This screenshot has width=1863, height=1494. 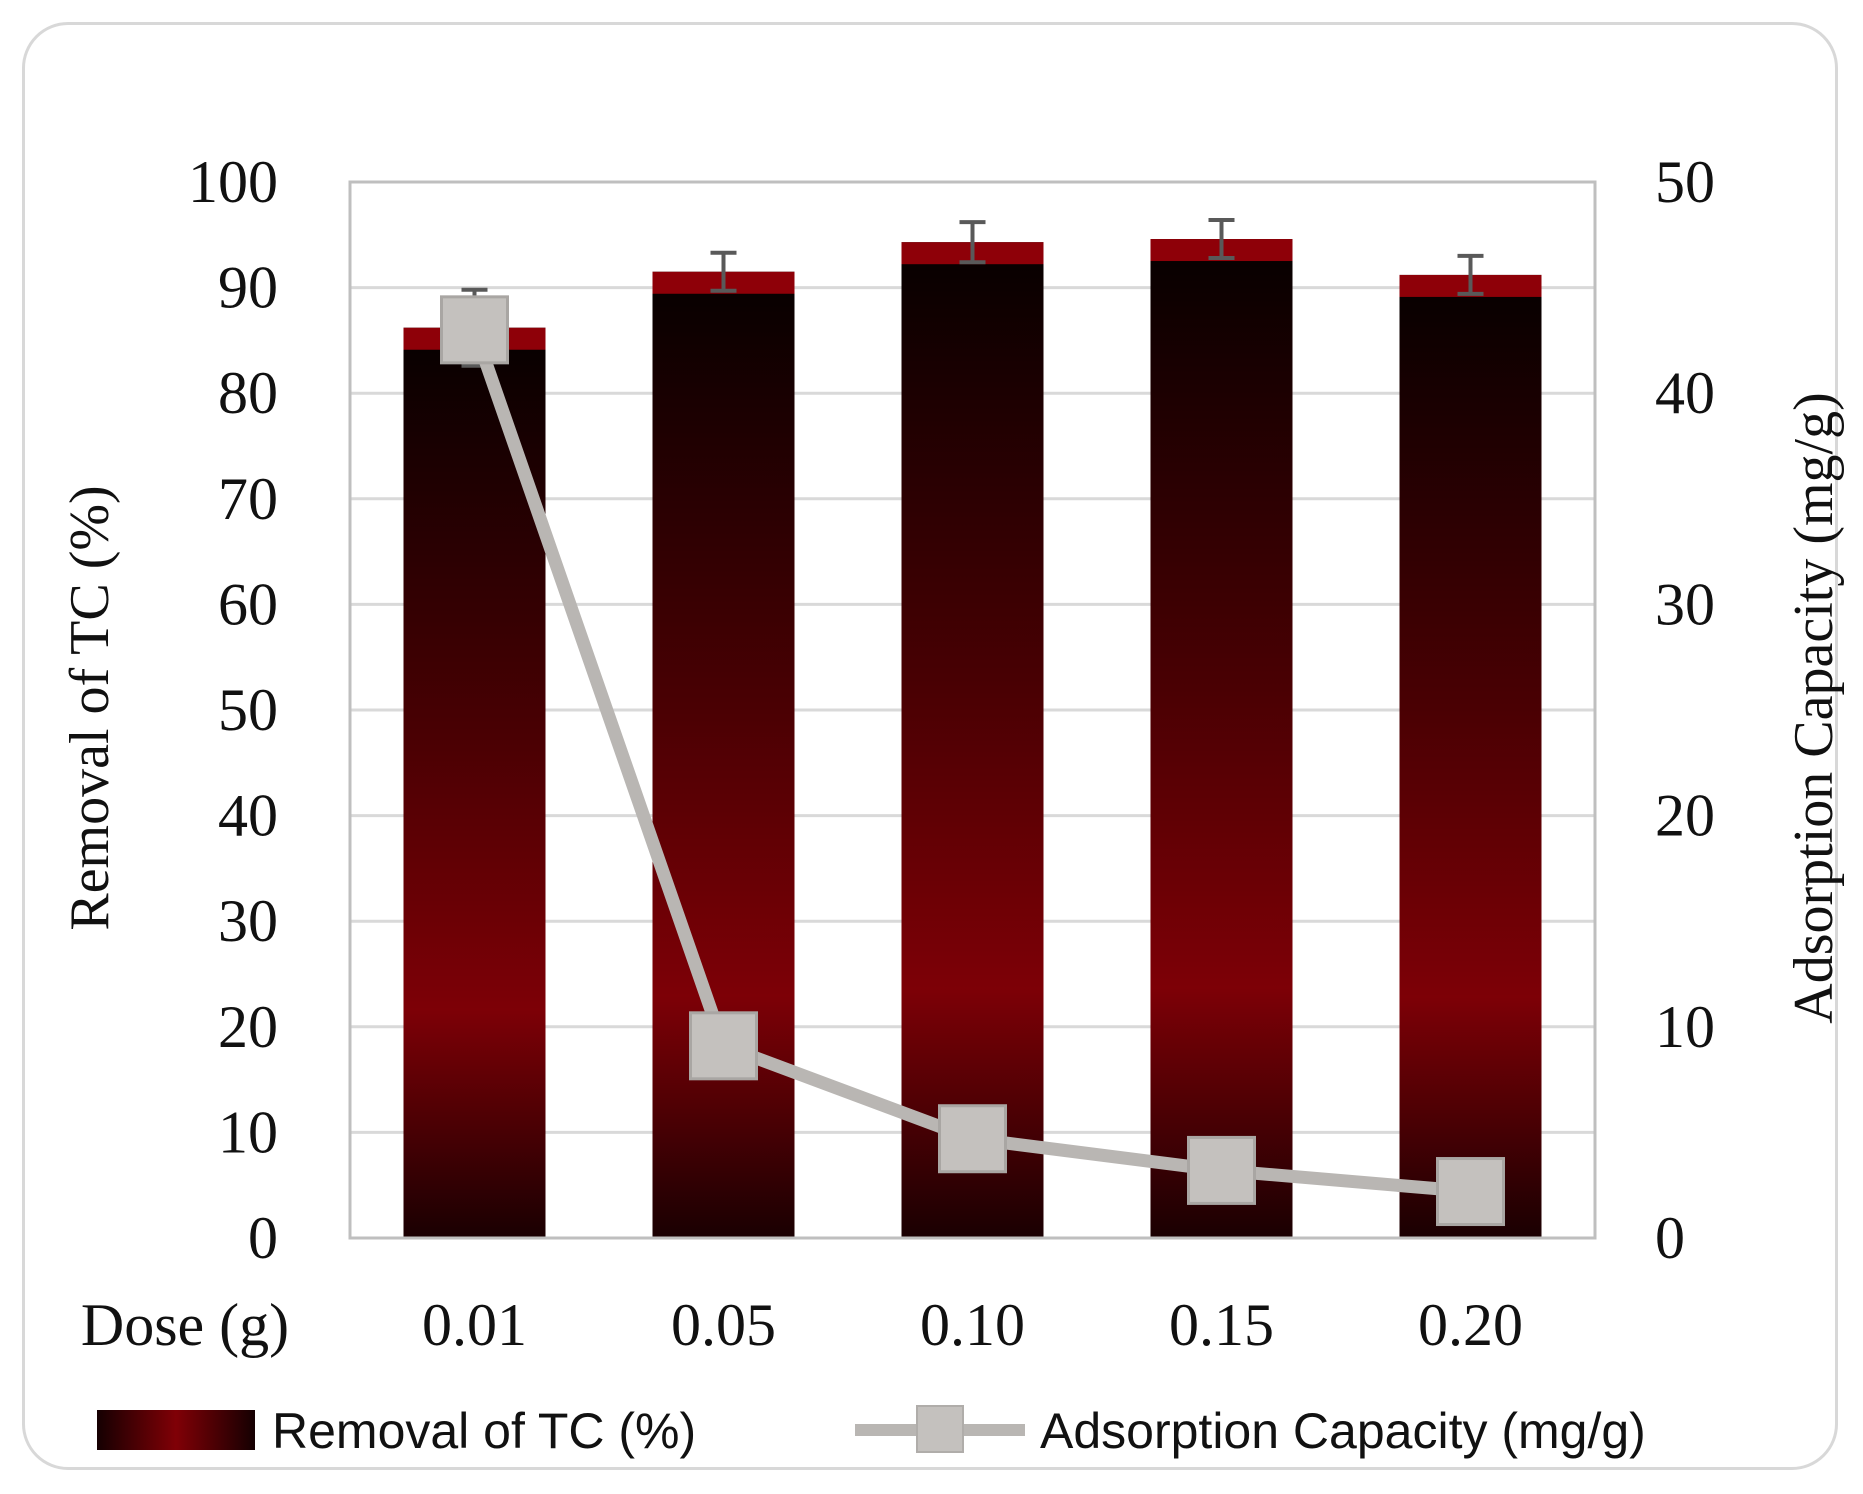 I want to click on left-tick-label: 90, so click(x=248, y=288).